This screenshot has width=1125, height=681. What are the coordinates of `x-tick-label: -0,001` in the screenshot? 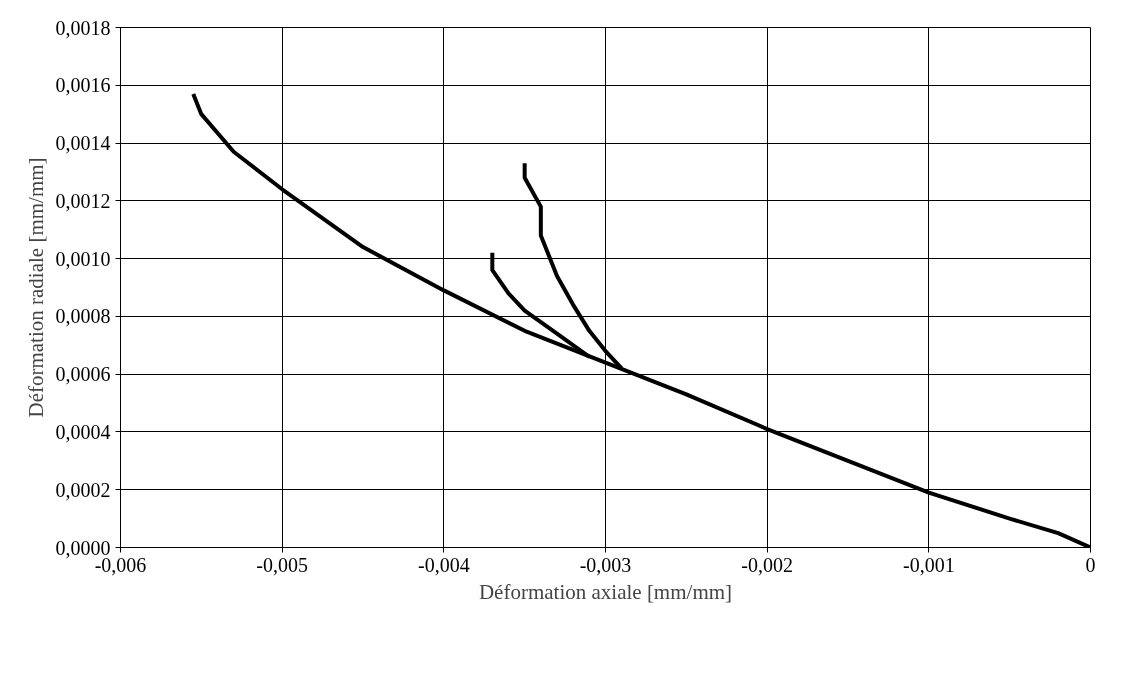 It's located at (929, 564).